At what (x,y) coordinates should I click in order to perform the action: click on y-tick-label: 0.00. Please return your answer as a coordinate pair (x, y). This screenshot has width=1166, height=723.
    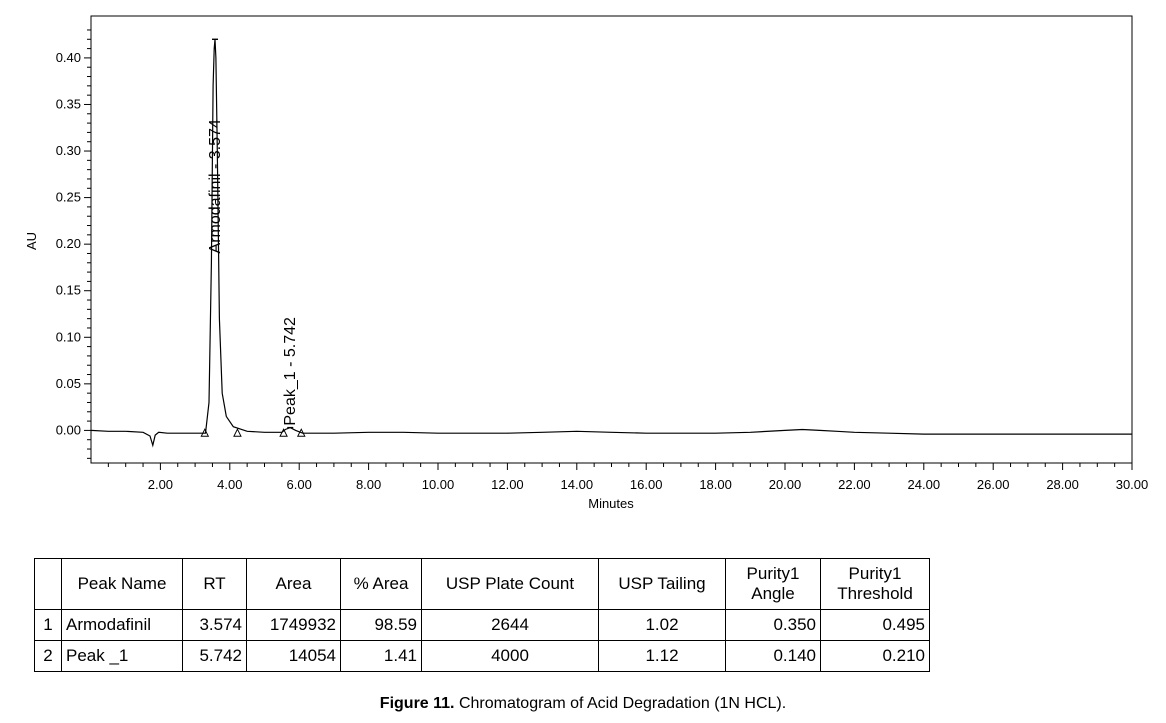
    Looking at the image, I should click on (68, 429).